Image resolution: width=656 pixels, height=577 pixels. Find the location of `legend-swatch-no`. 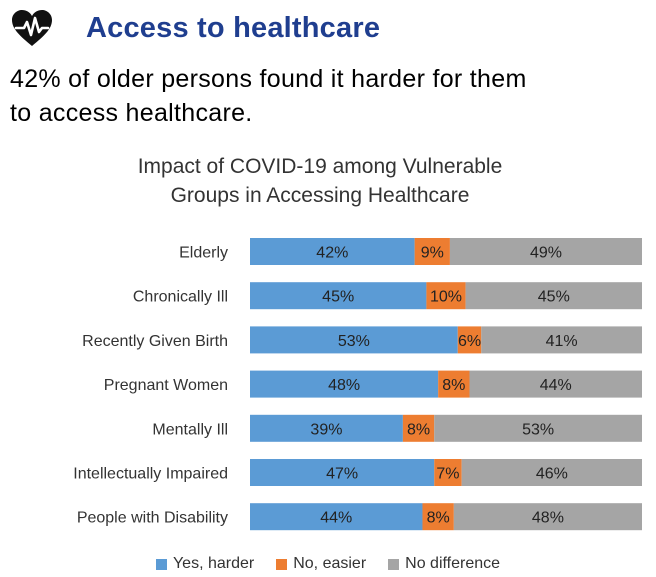

legend-swatch-no is located at coordinates (282, 564).